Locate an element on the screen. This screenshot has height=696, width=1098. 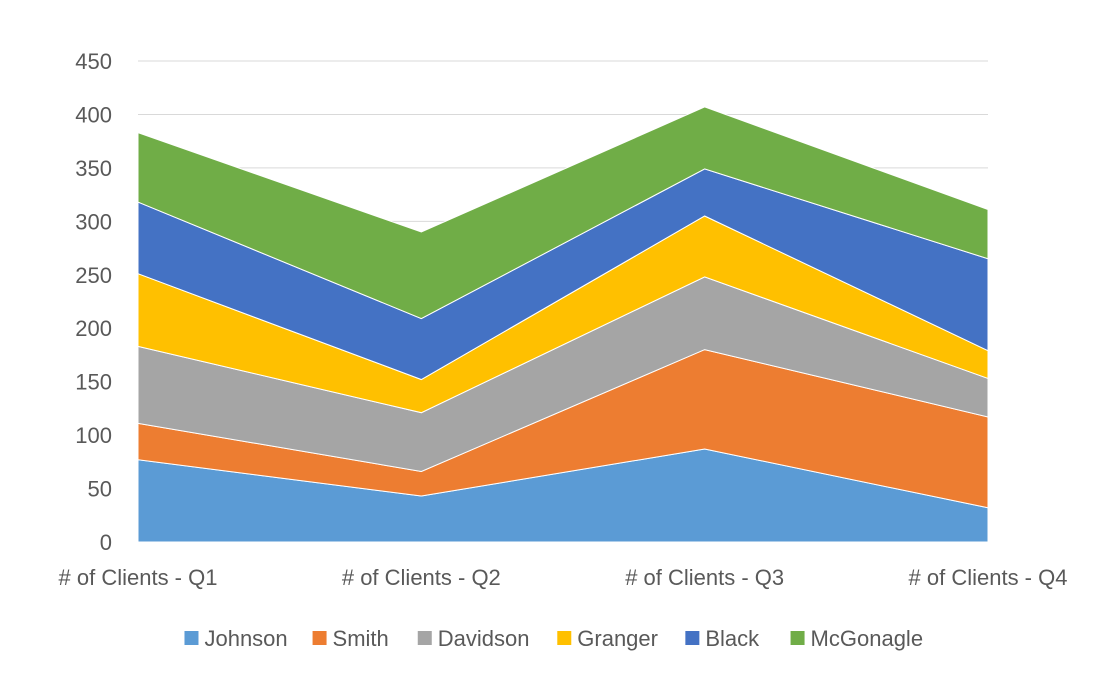
y-tick-label: 200 is located at coordinates (93, 328).